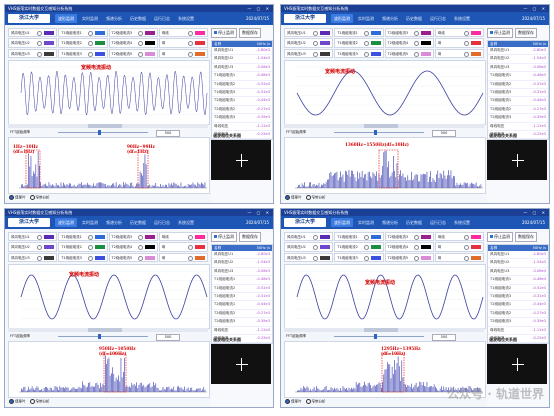  I want to click on radio-fourier, so click(11, 197).